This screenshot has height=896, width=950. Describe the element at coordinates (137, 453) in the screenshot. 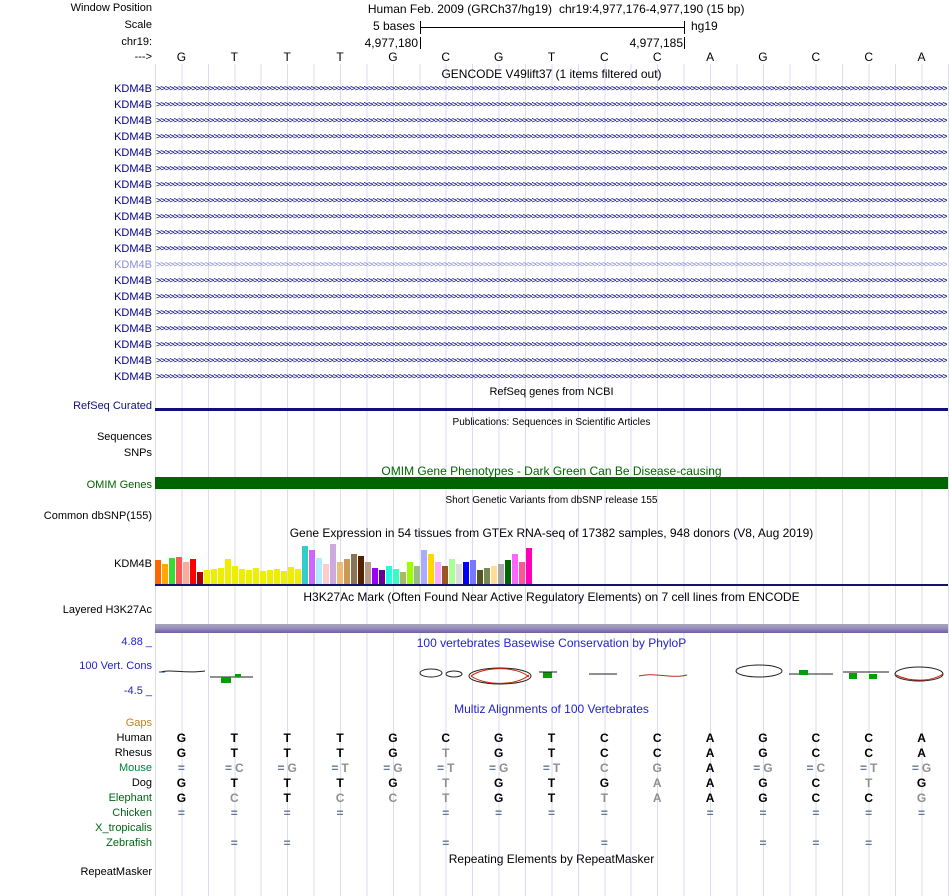

I see `snps-track-label: SNPs` at that location.